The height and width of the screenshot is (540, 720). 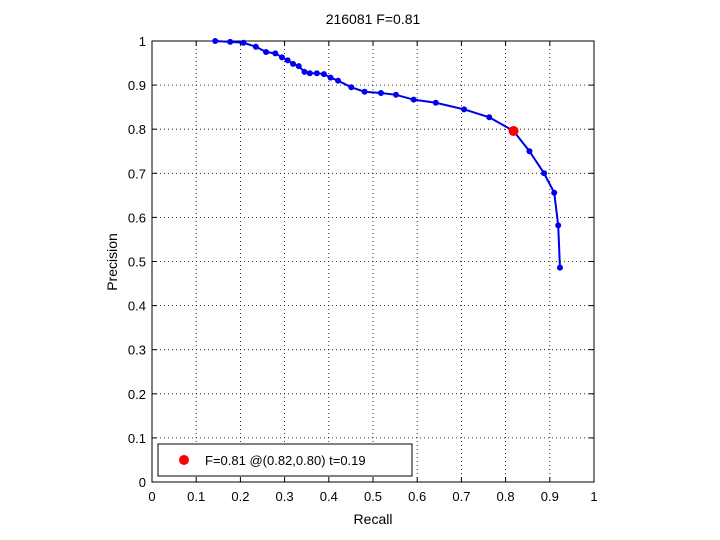 What do you see at coordinates (506, 496) in the screenshot?
I see `x-tick-label: 0.8` at bounding box center [506, 496].